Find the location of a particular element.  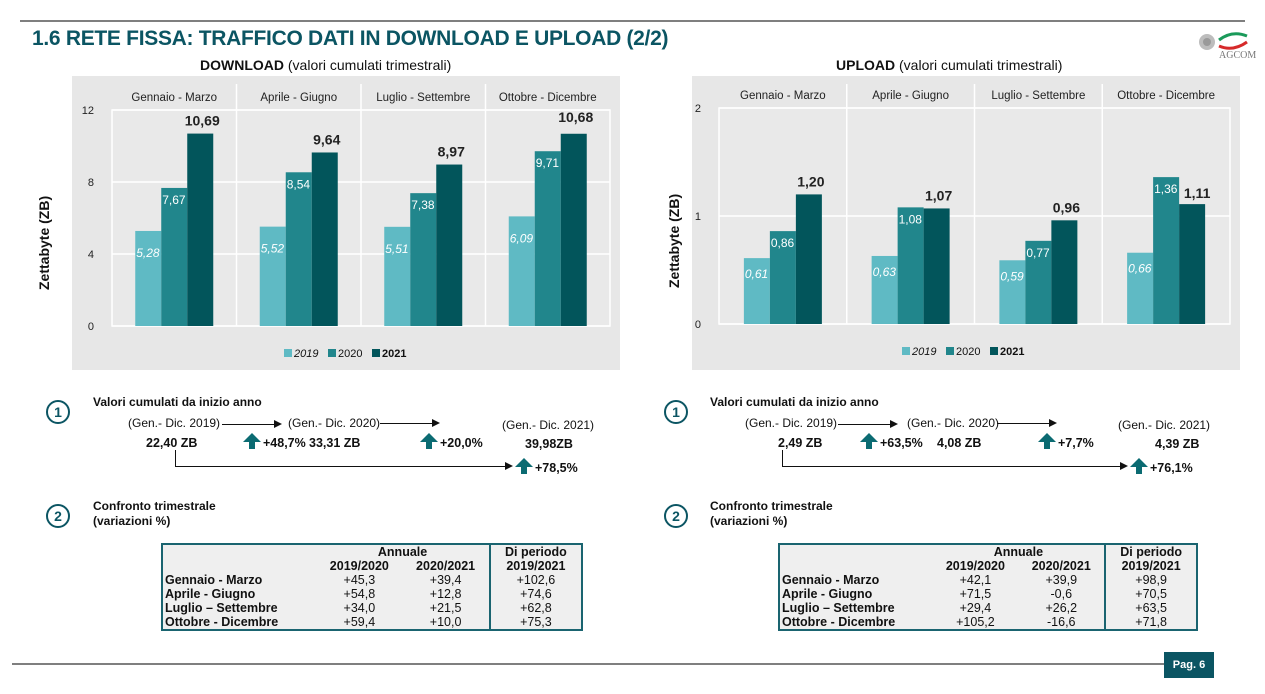

download-period-2020: (Gen.- Dic. 2020) is located at coordinates (334, 423).